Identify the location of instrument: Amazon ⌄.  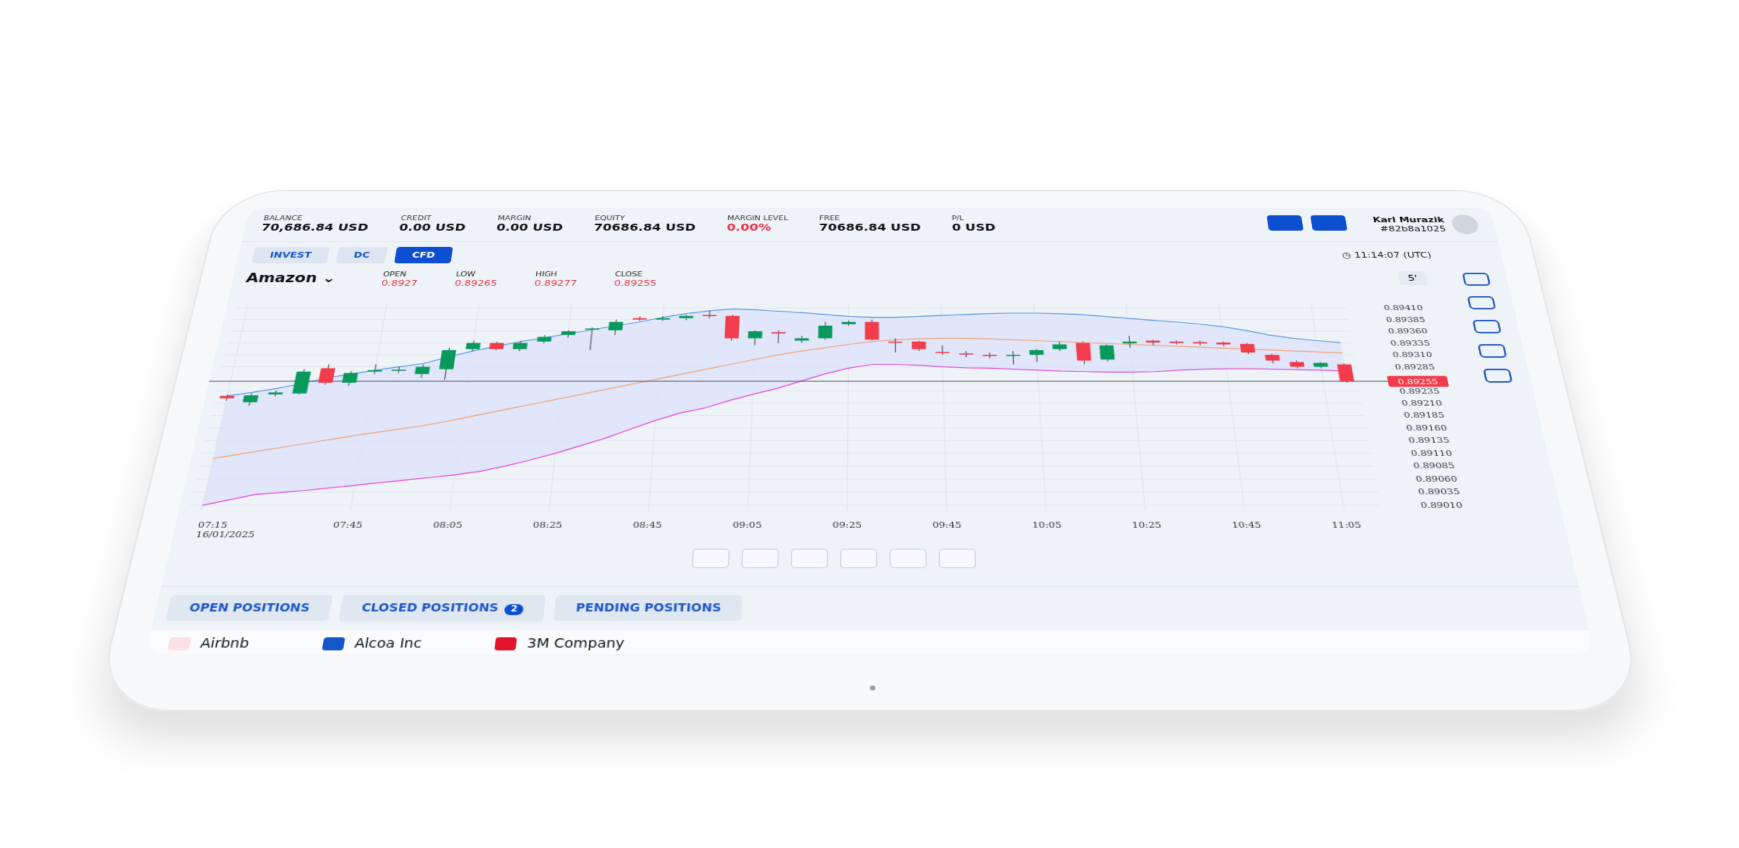
(291, 278).